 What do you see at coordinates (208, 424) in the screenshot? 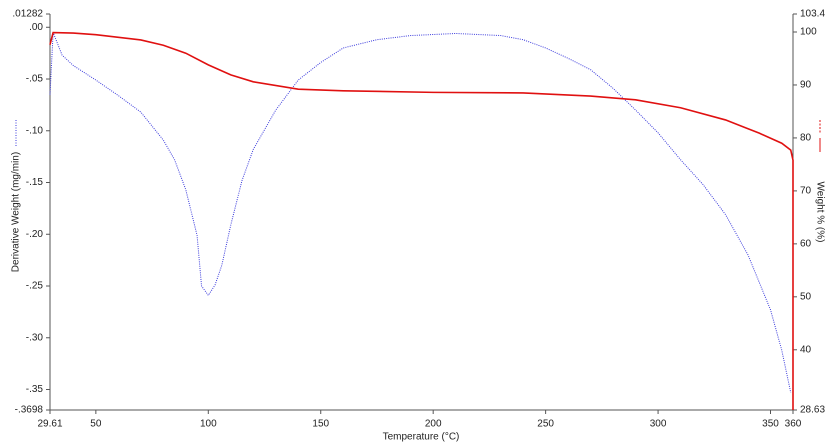
I see `x-tick-label: 100` at bounding box center [208, 424].